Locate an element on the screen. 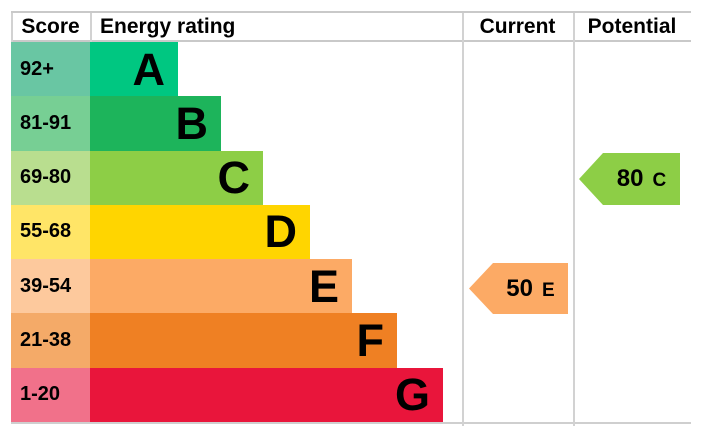 The height and width of the screenshot is (436, 703). potential-rating-grade: C is located at coordinates (659, 180).